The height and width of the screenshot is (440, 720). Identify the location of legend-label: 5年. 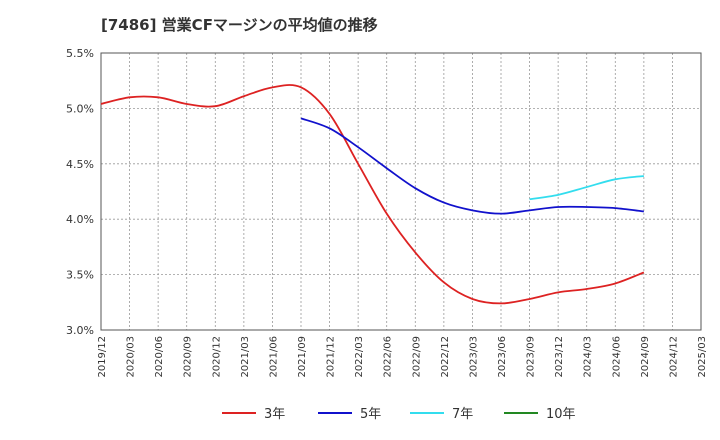
(370, 414).